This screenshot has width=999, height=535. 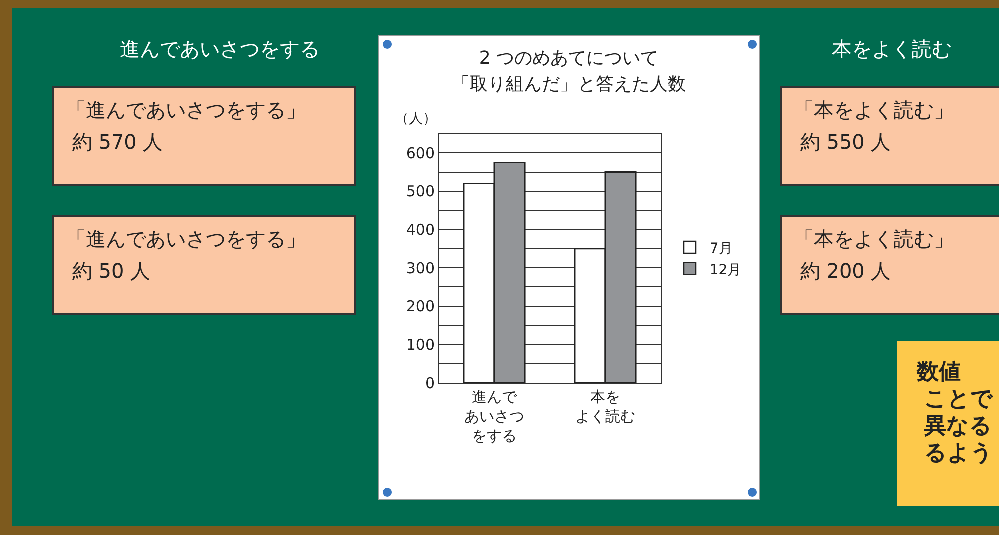 What do you see at coordinates (204, 265) in the screenshot?
I see `text: 「進んであいさつをする」約 50 人` at bounding box center [204, 265].